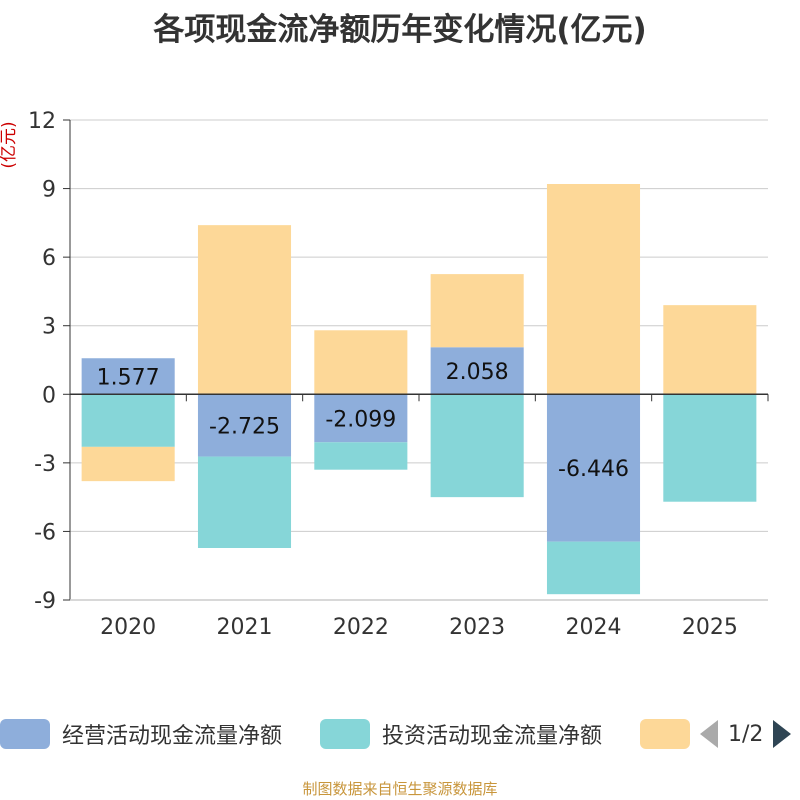 The width and height of the screenshot is (800, 800). I want to click on x-tick-label: 2024, so click(594, 627).